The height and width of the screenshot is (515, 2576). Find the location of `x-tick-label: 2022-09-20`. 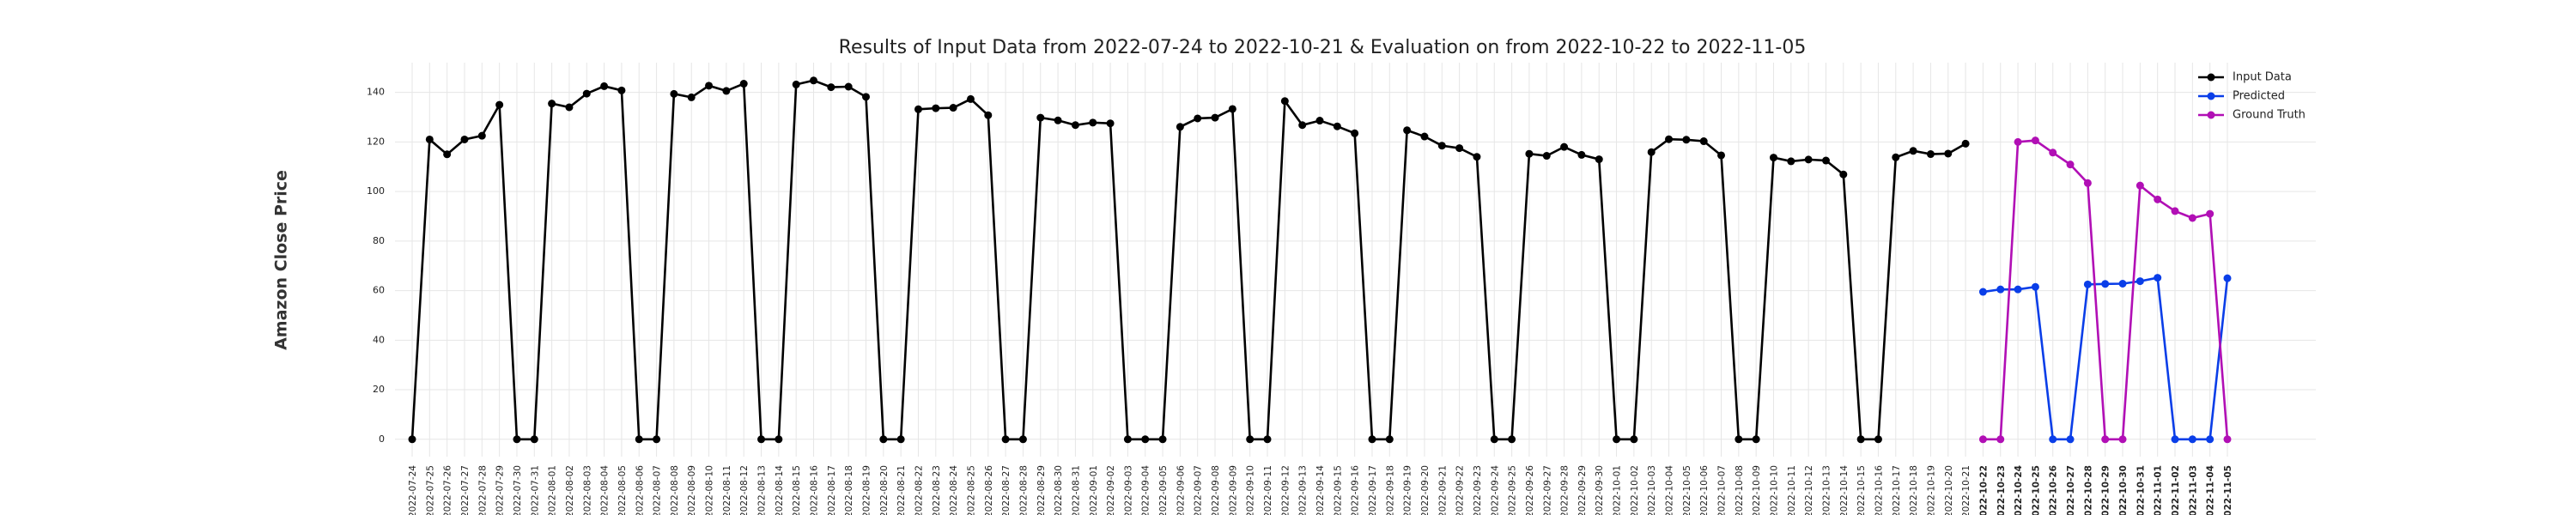

x-tick-label: 2022-09-20 is located at coordinates (1426, 490).